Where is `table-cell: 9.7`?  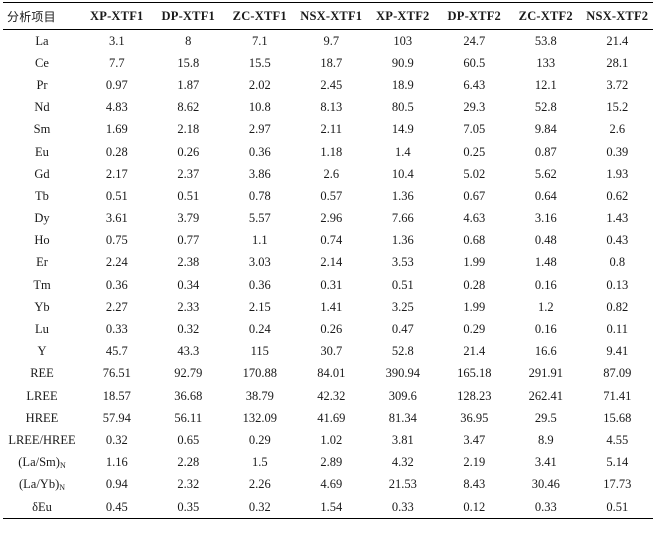
table-cell: 9.7 is located at coordinates (331, 40).